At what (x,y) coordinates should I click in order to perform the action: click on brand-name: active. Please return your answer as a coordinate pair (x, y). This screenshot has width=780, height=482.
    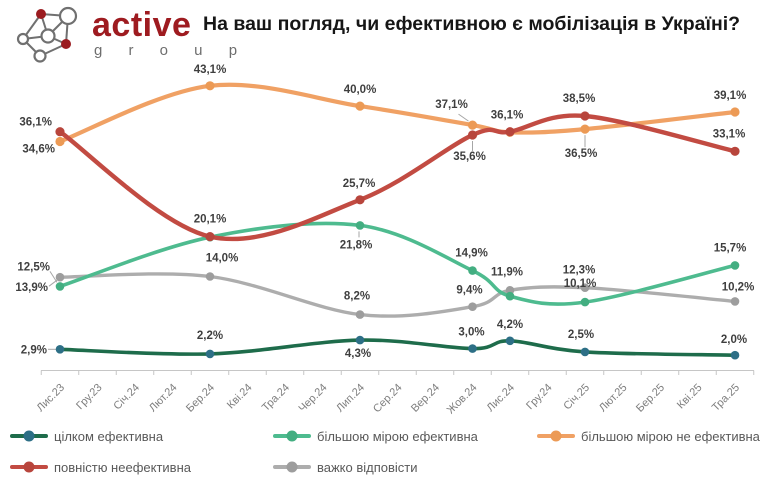
    Looking at the image, I should click on (142, 25).